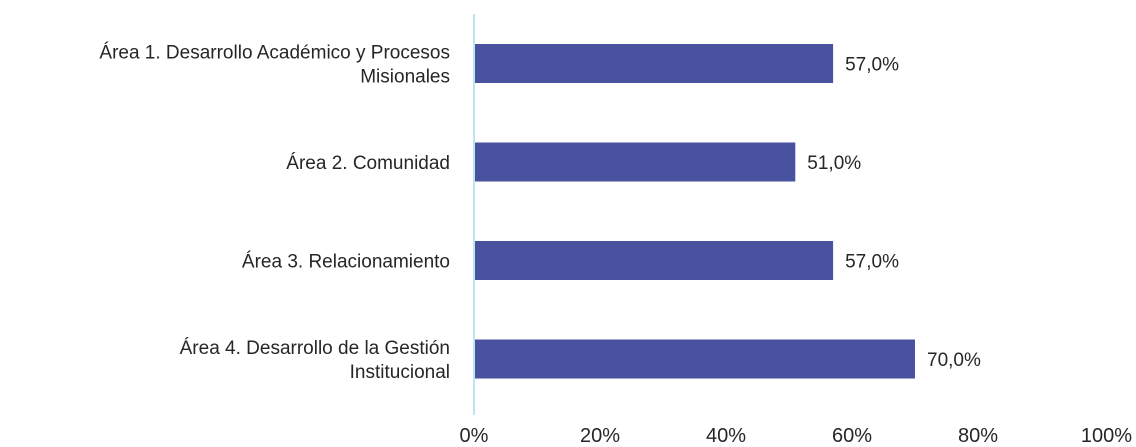  I want to click on x-tick-label: 40%, so click(726, 436).